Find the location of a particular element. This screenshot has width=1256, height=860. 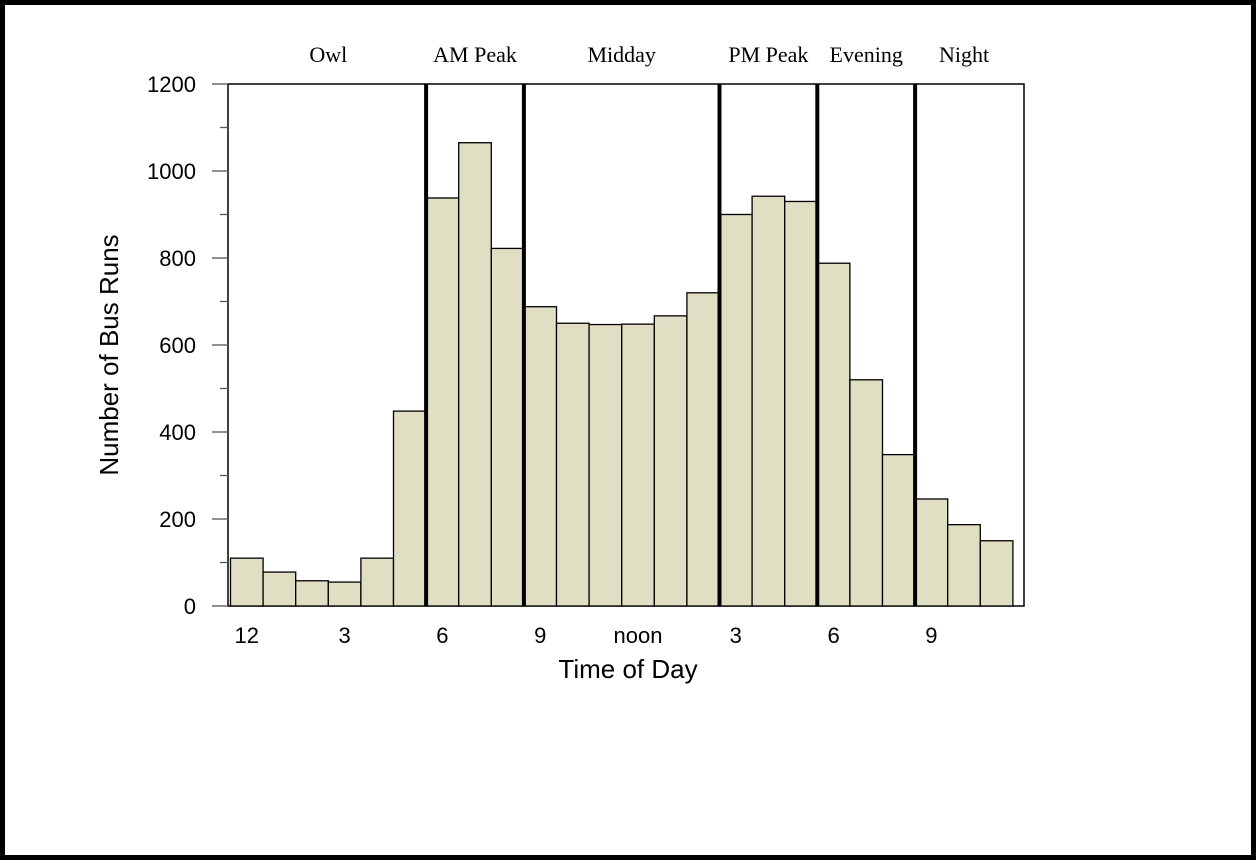

y-tick-label: 1000 is located at coordinates (171, 171).